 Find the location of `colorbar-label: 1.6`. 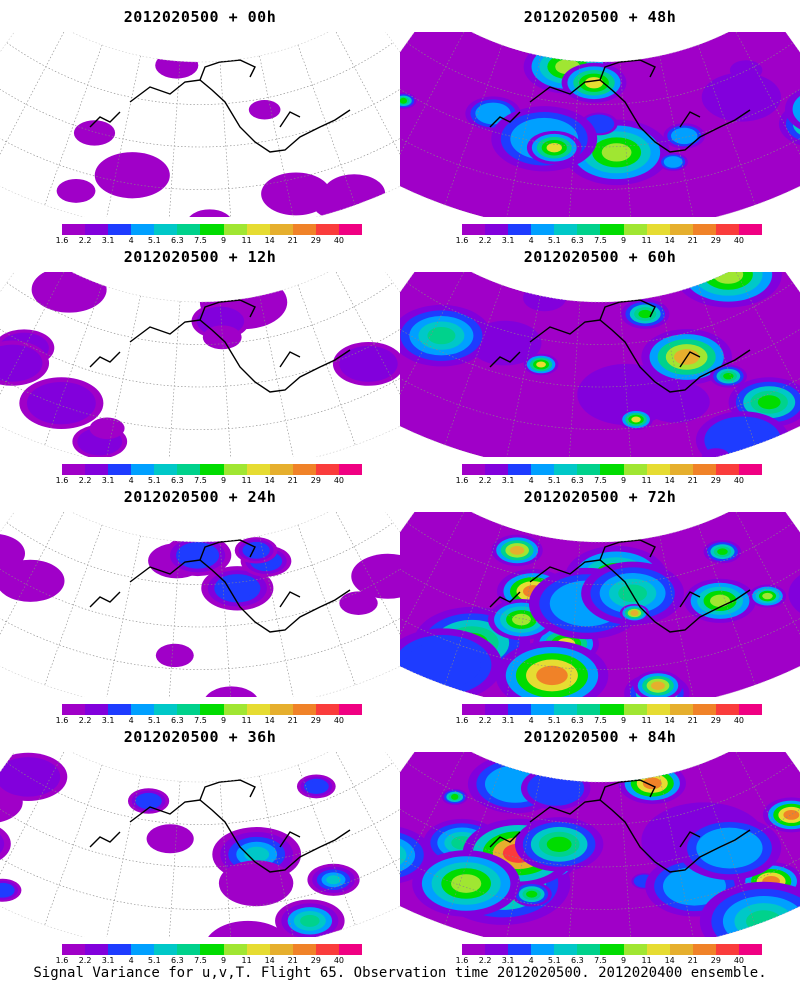

colorbar-label: 1.6 is located at coordinates (62, 240).